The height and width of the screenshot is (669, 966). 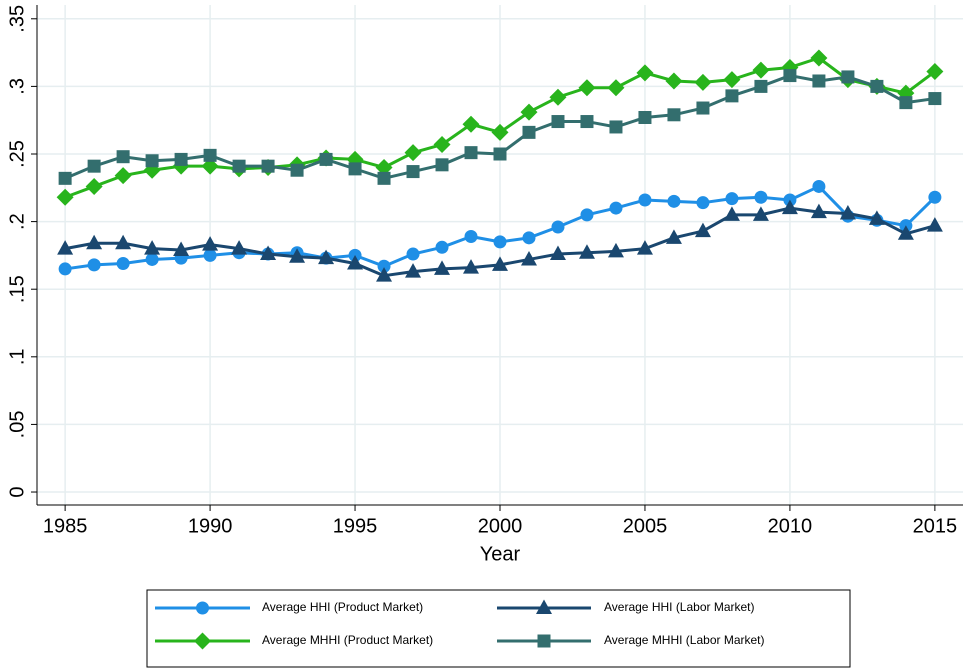 I want to click on x-tick-label: 2010, so click(x=790, y=526).